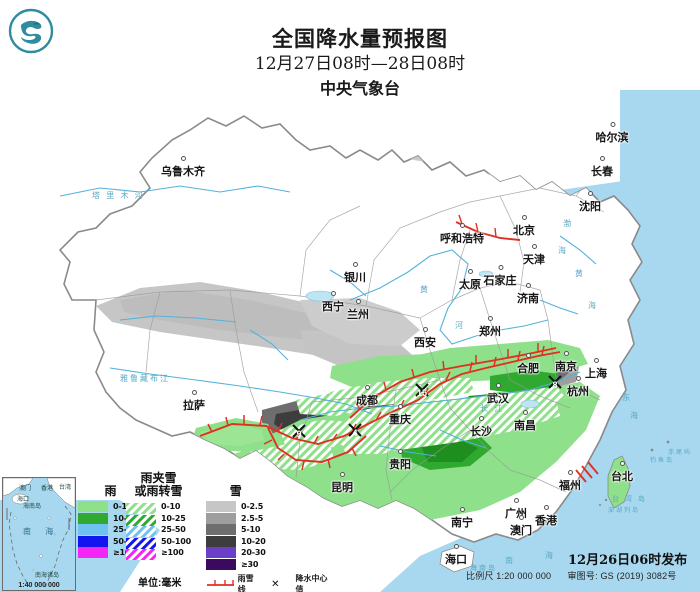 The height and width of the screenshot is (592, 700). Describe the element at coordinates (220, 583) in the screenshot. I see `rain-snow-line-icon` at that location.